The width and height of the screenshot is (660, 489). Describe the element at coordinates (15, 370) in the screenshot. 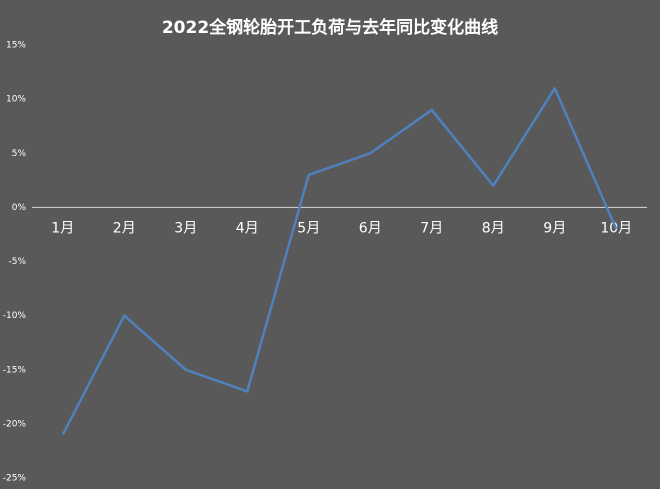

I see `y-tick-label: -15%` at that location.